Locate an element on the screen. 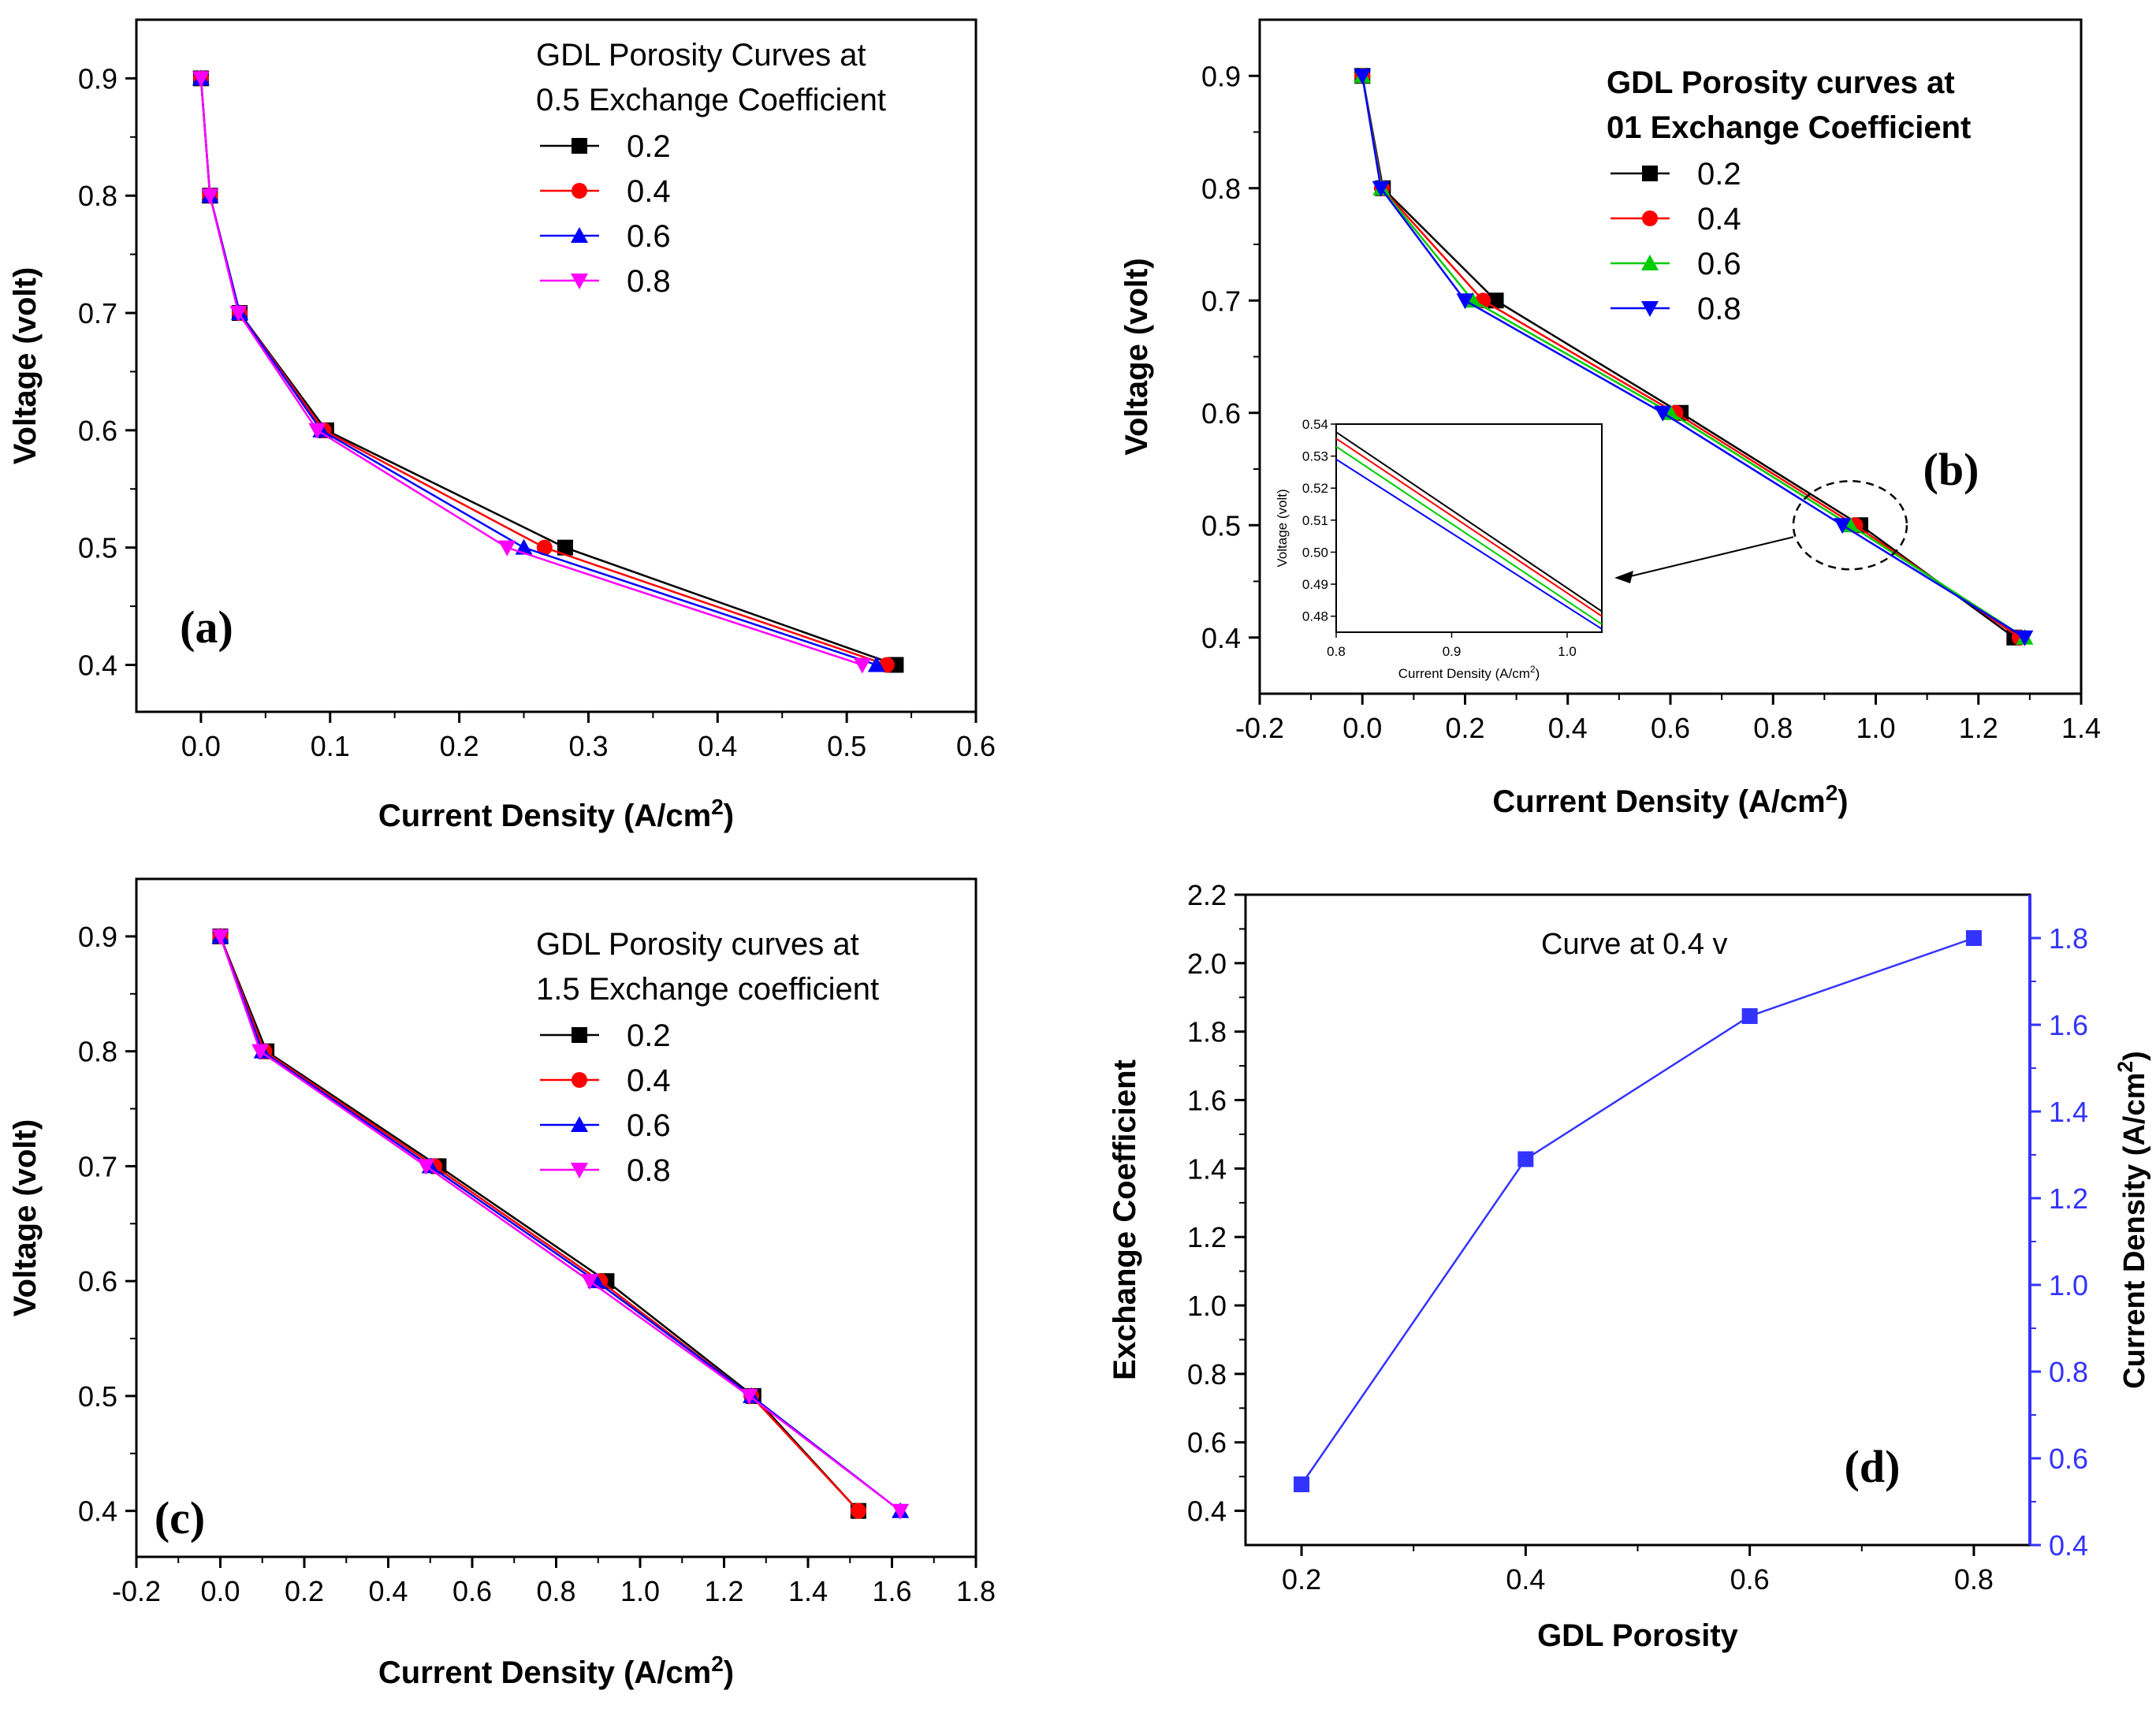  inset-series-line-0.8 is located at coordinates (1469, 544).